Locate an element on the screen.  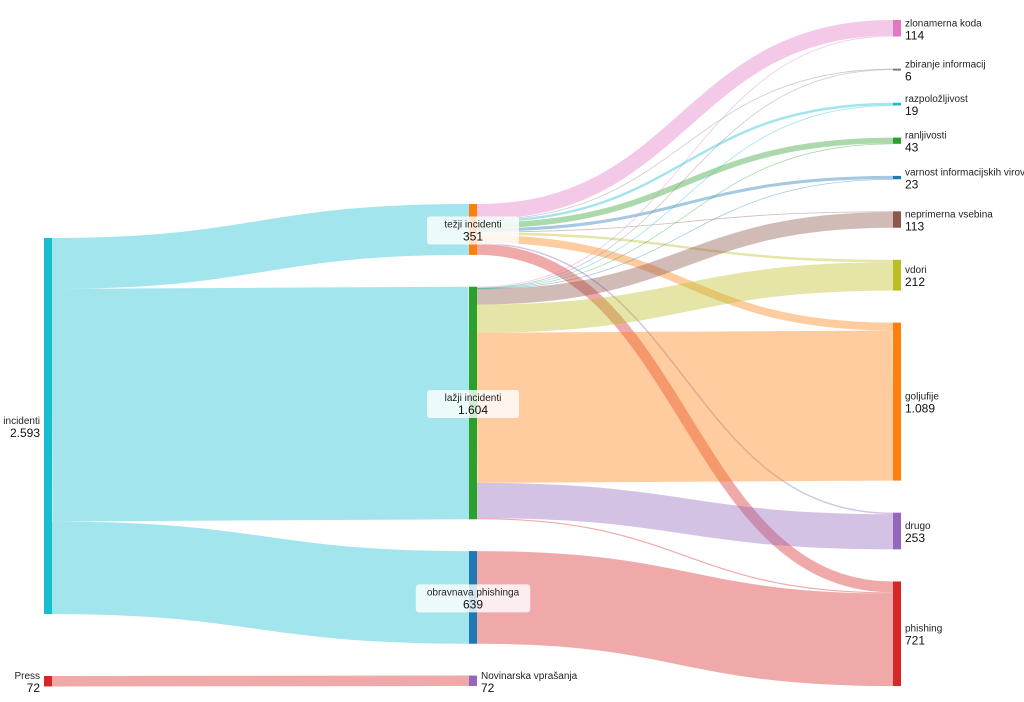
link-lazni-varnost is located at coordinates (685, 234).